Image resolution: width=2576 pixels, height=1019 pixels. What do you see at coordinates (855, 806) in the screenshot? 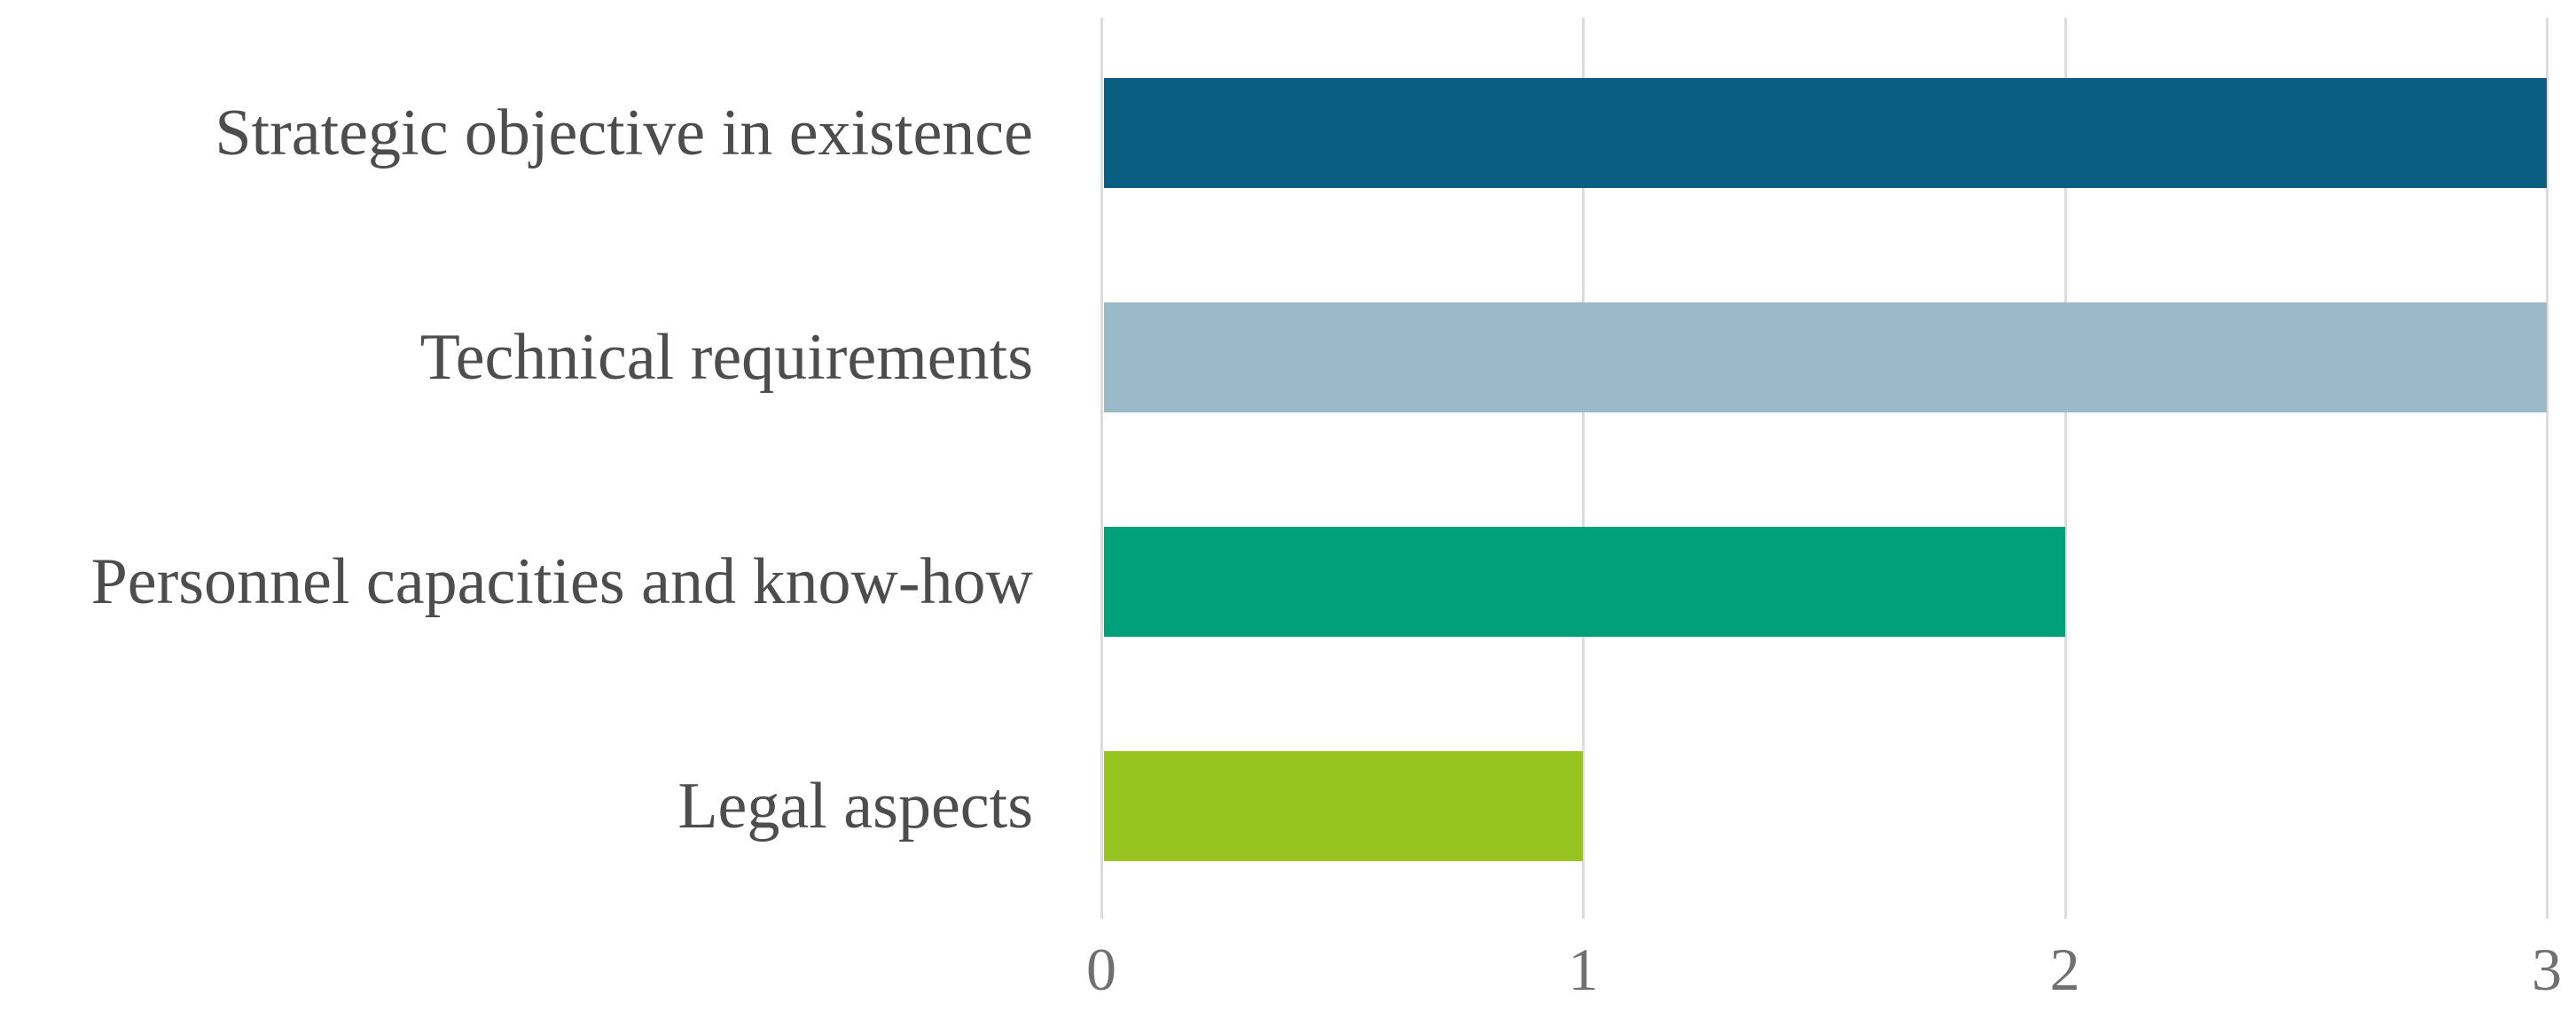
I see `category-label-3: Legal aspects` at bounding box center [855, 806].